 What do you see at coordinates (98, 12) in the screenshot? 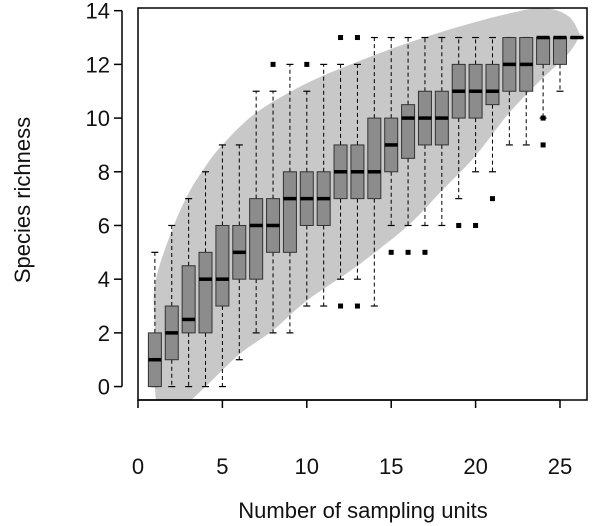
I see `y-tick-label: 14` at bounding box center [98, 12].